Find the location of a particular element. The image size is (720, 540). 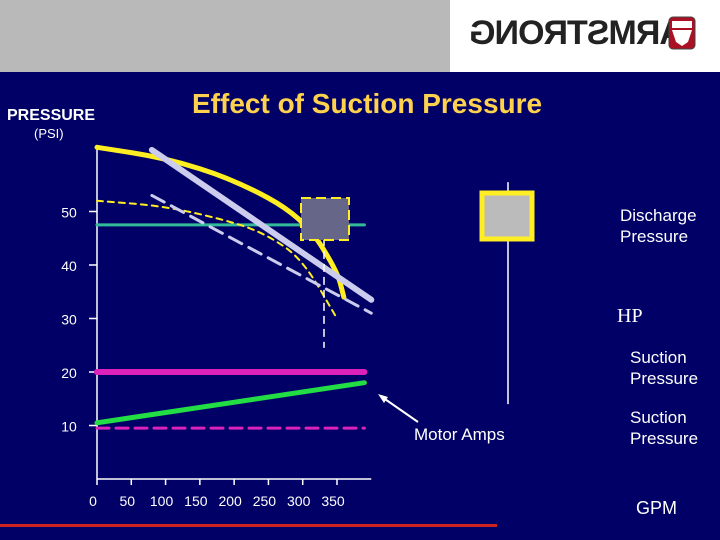

y-tick-label: 10 is located at coordinates (69, 427).